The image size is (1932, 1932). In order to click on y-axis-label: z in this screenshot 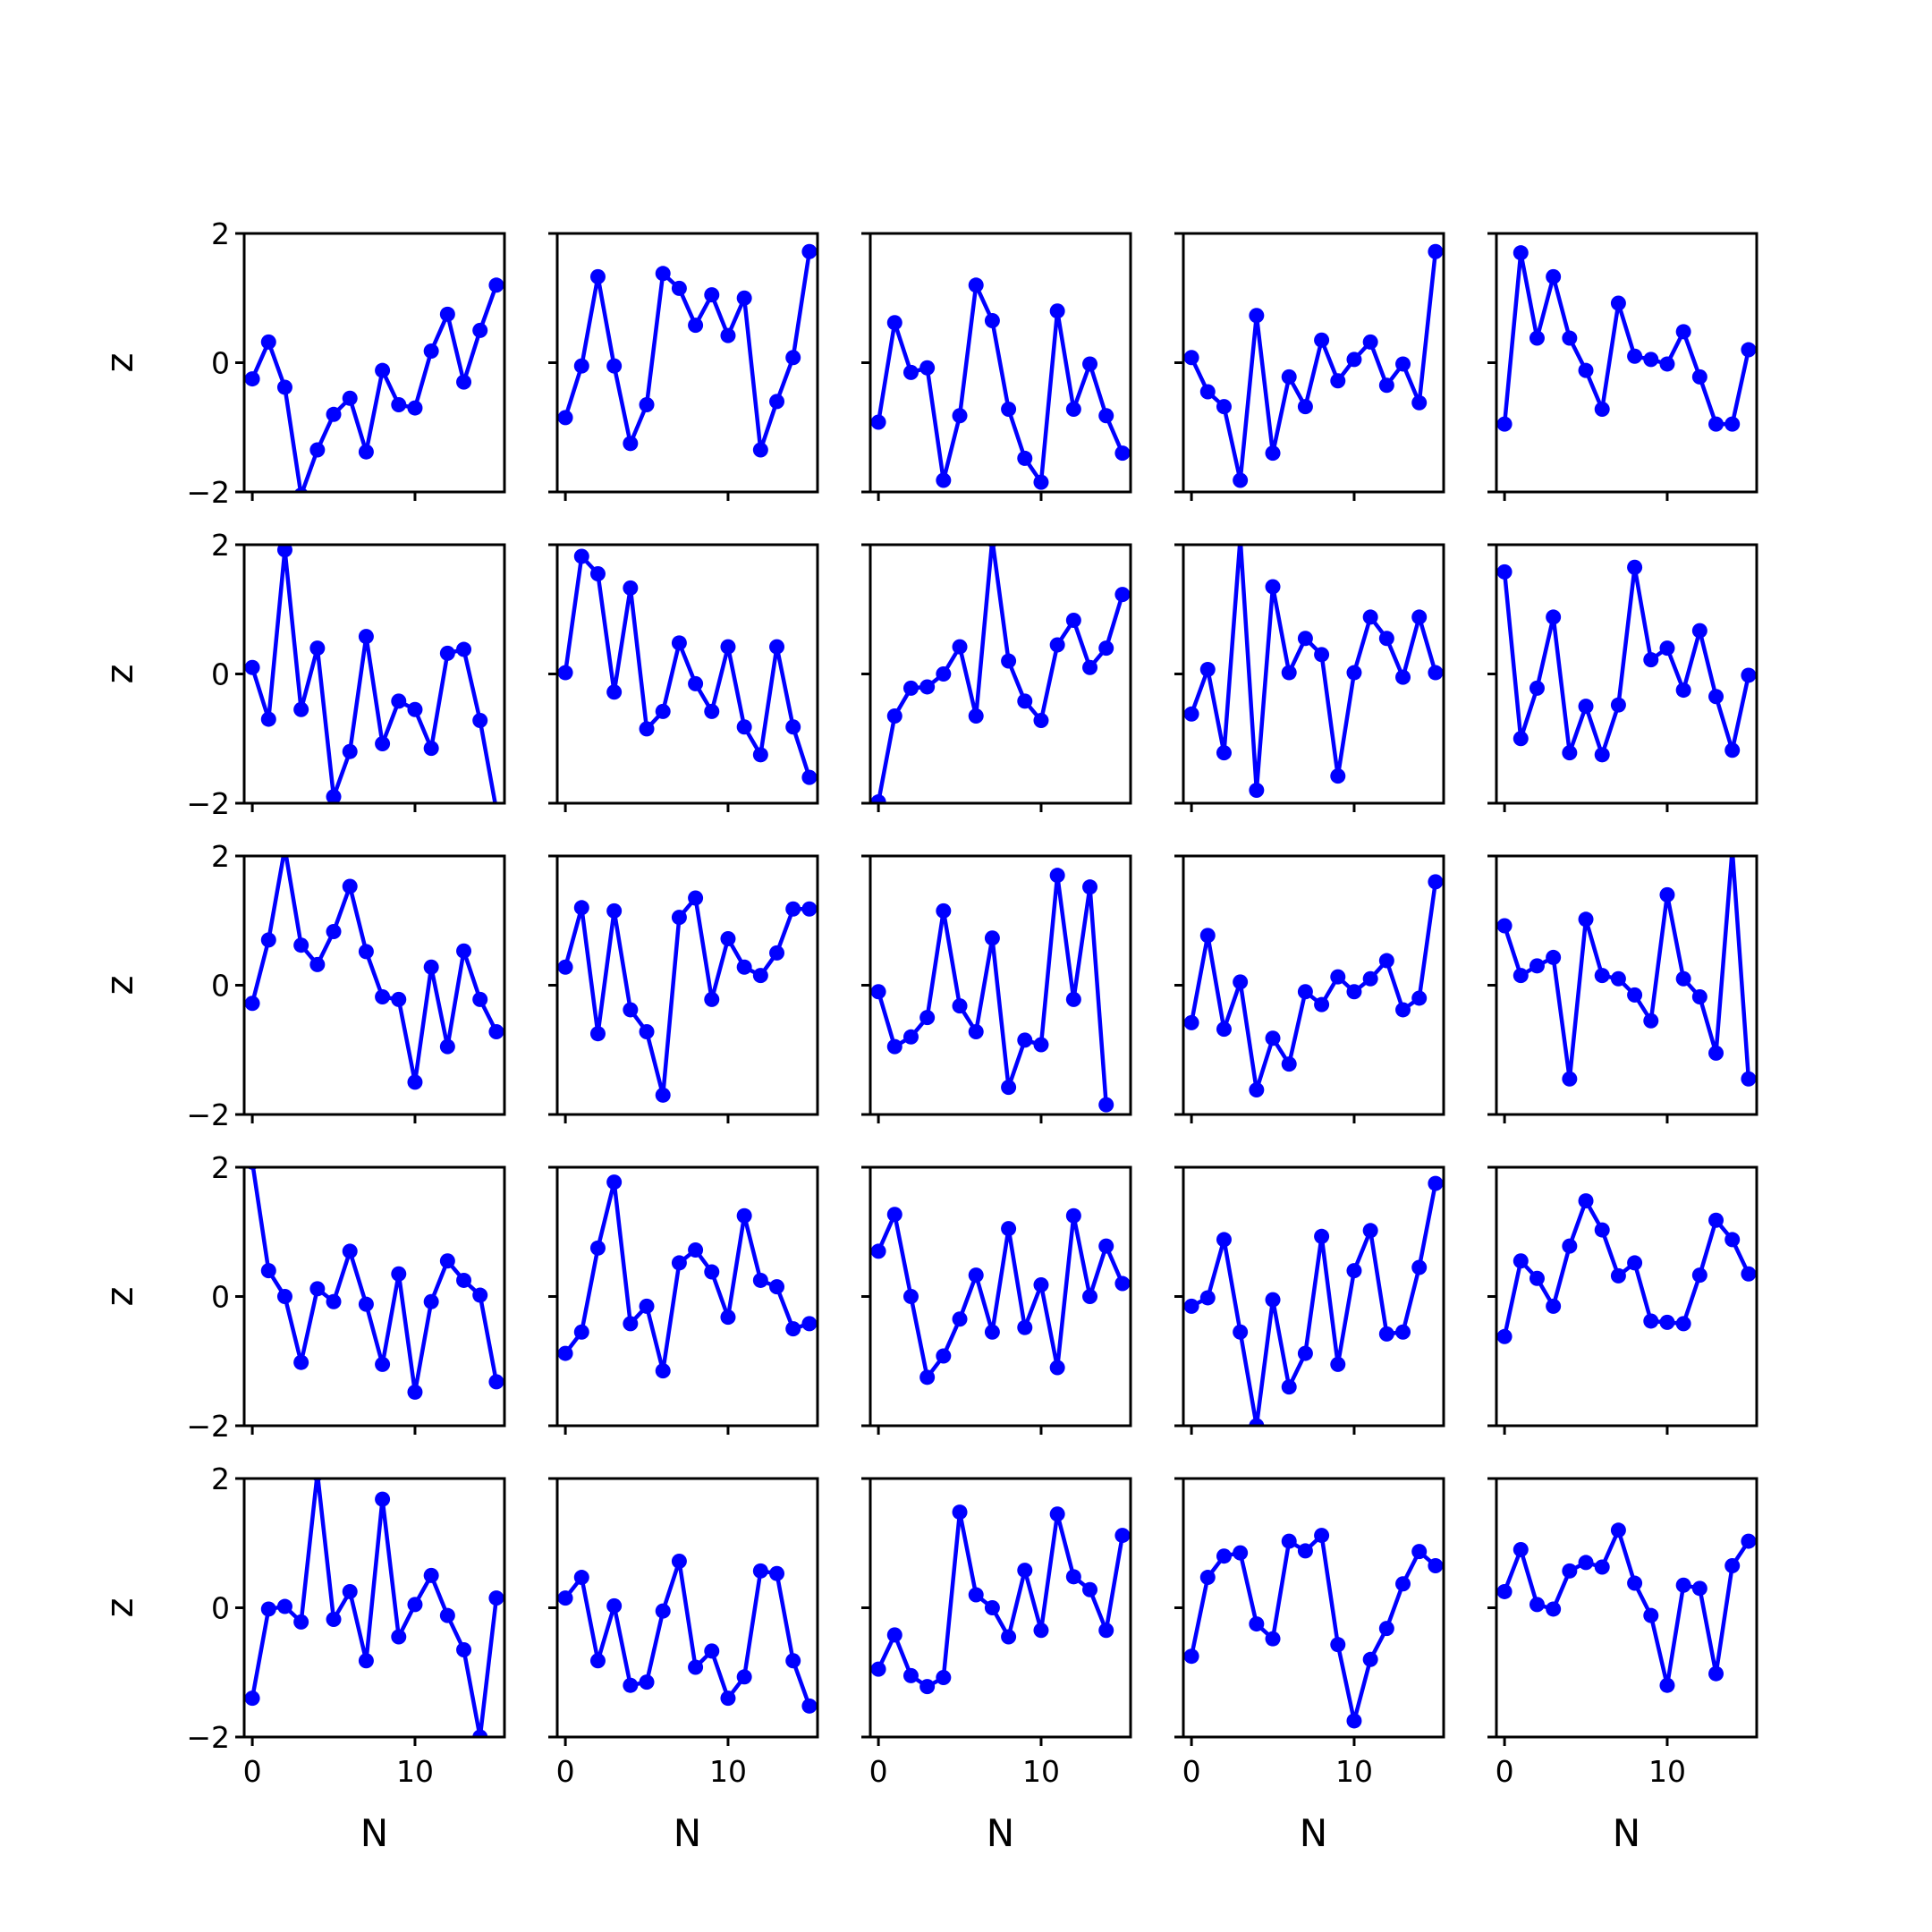, I will do `click(119, 1296)`.